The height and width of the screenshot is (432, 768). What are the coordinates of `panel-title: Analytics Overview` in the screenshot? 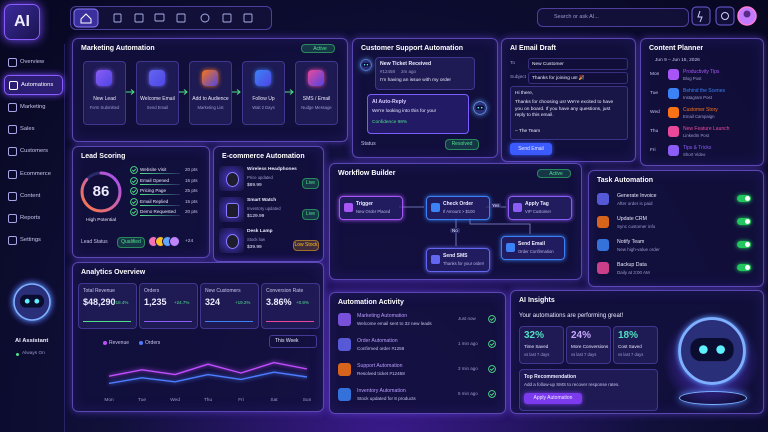 It's located at (113, 272).